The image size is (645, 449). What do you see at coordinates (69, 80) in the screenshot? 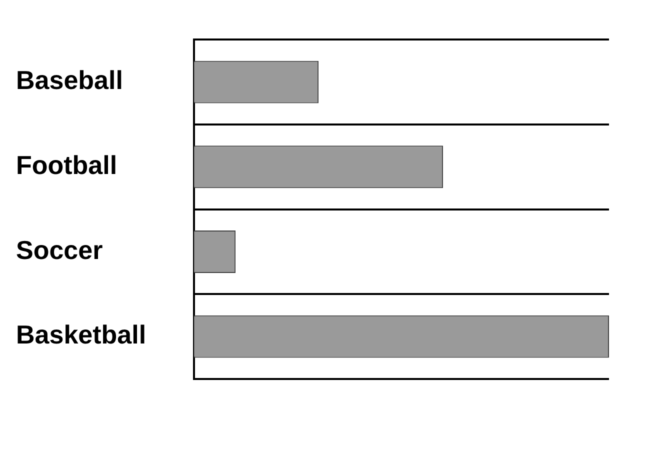
I see `y-tick-label: Baseball` at bounding box center [69, 80].